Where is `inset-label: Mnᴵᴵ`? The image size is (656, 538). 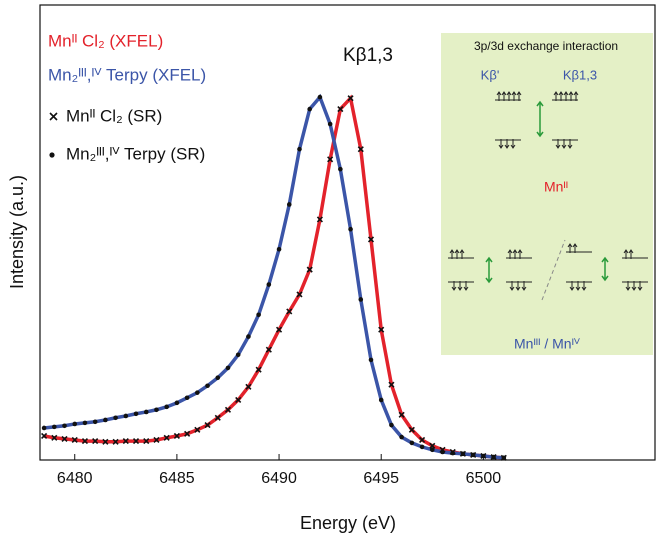 inset-label: Mnᴵᴵ is located at coordinates (556, 187).